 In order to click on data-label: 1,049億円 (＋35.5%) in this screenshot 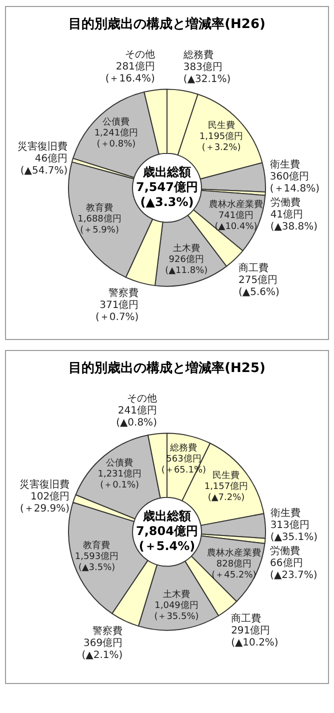, I will do `click(176, 611)`.